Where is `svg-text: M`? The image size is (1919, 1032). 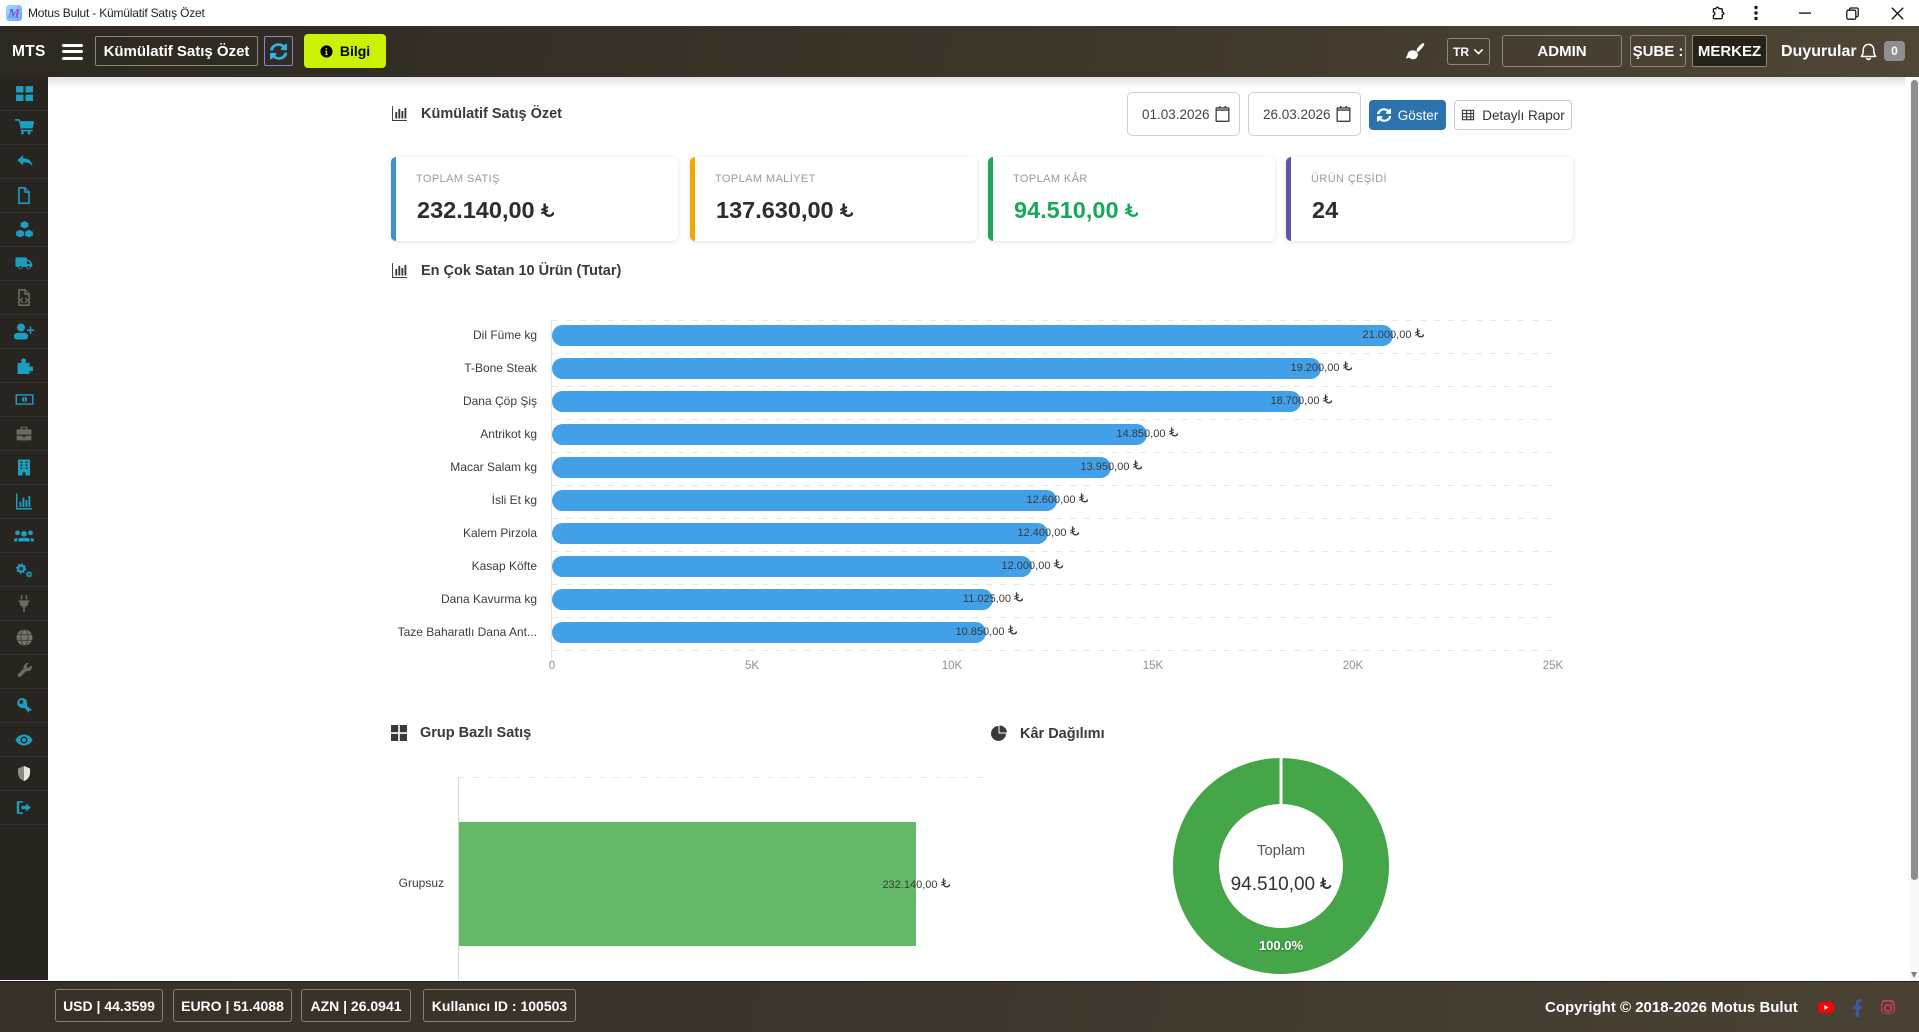
svg-text: M is located at coordinates (13, 13).